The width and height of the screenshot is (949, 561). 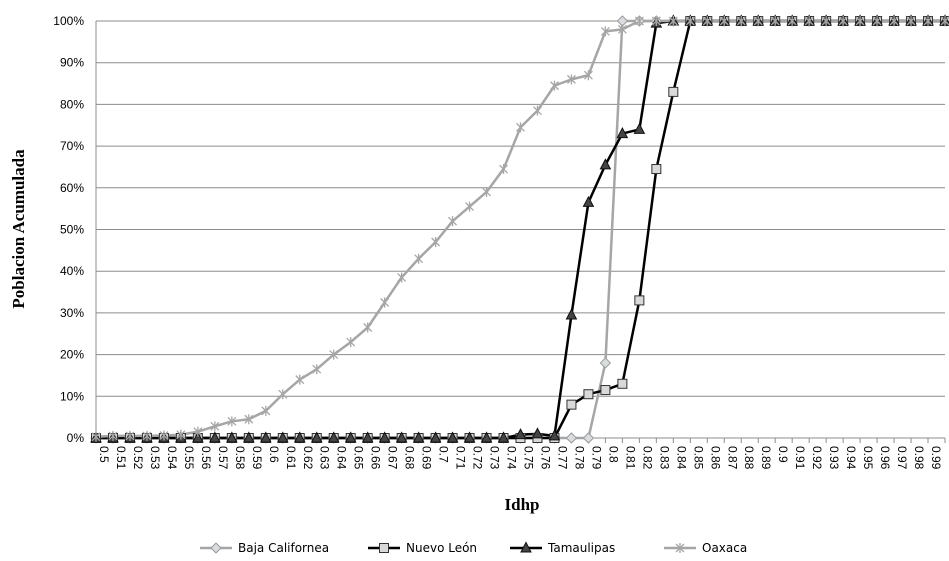 I want to click on x-tick-label: 0.65, so click(x=359, y=458).